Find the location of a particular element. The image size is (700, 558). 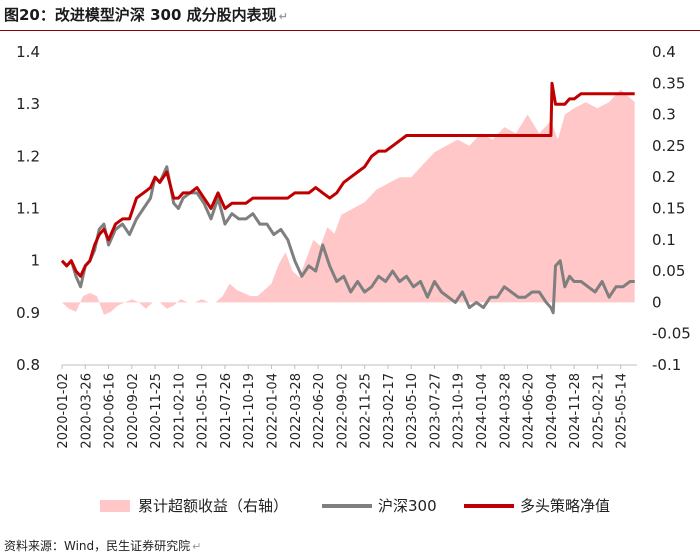

y-right-tick-label: 0.1 is located at coordinates (664, 240).